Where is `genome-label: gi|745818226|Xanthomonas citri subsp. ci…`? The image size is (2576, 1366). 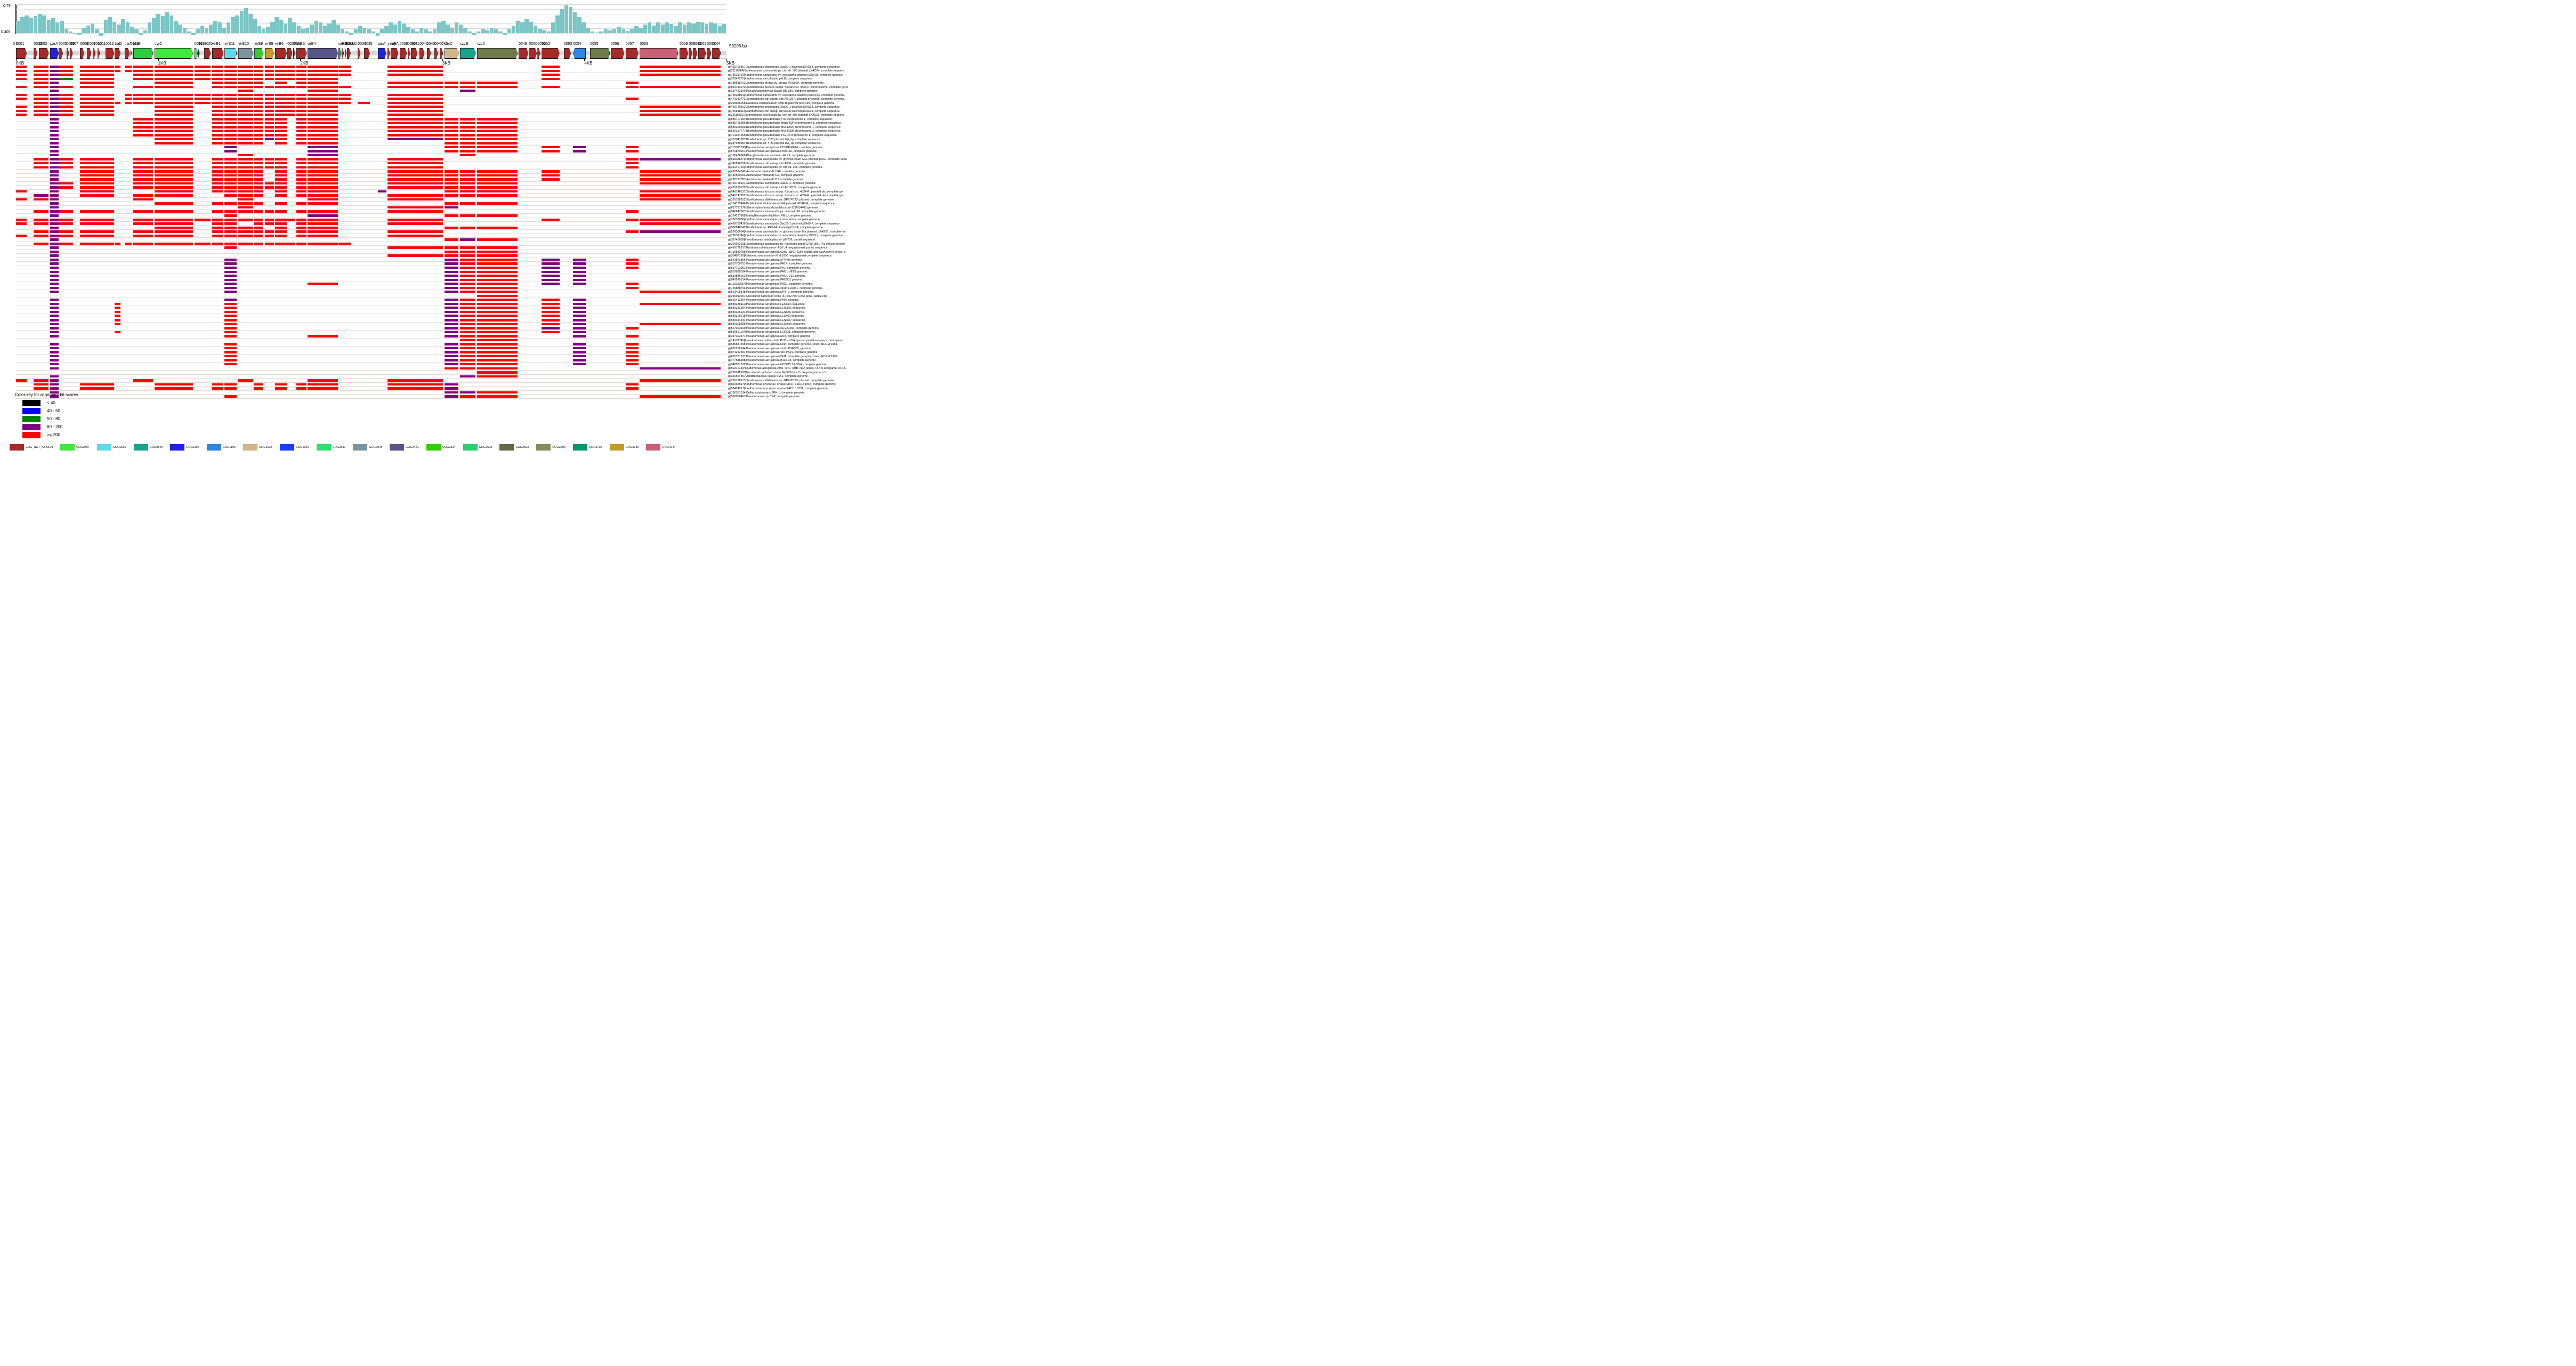
genome-label: gi|745818226|Xanthomonas citri subsp. ci… is located at coordinates (773, 163).